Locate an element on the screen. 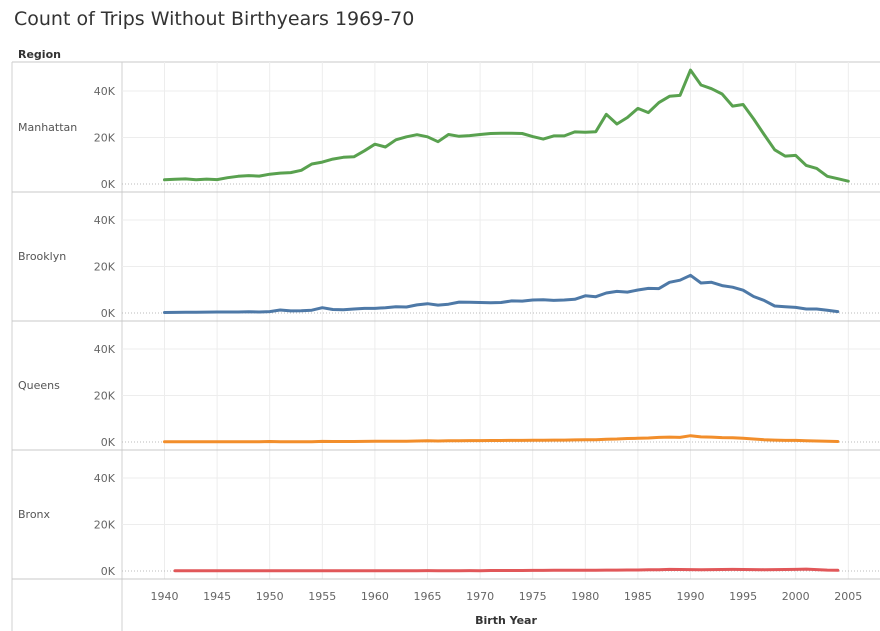 The height and width of the screenshot is (631, 880). x-tick-label: 1950 is located at coordinates (270, 596).